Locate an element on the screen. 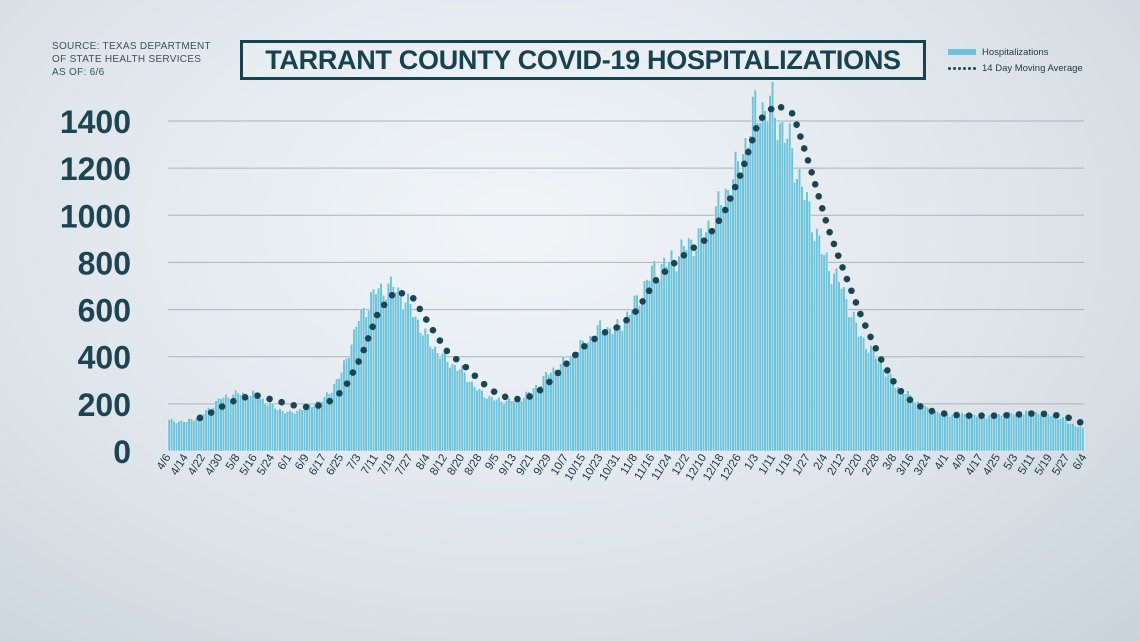  x-tick-label: 5/16 is located at coordinates (249, 464).